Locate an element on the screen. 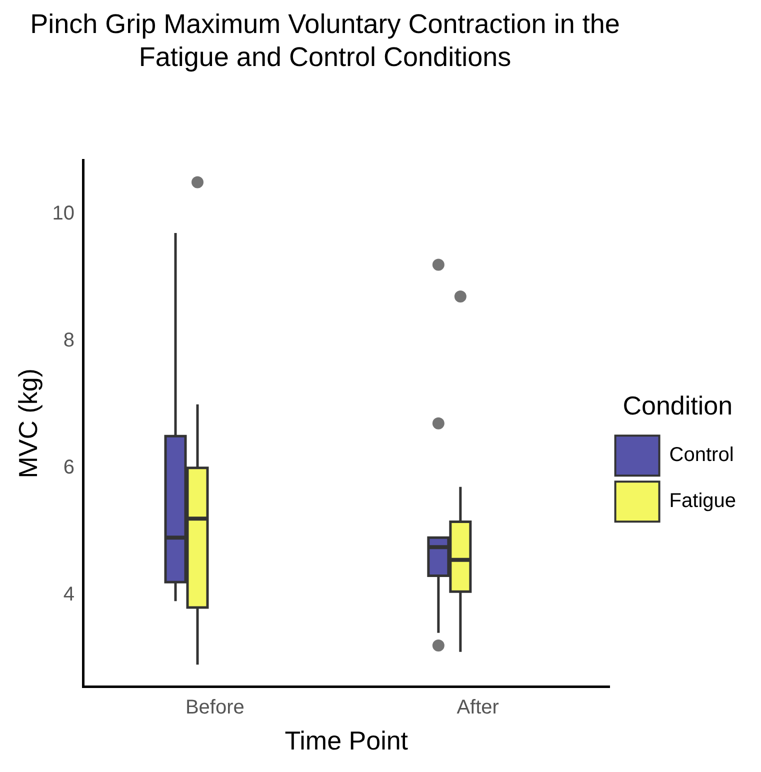  chart-title: Pinch Grip Maximum Voluntary Contraction in the Fatigue and Control Conditions is located at coordinates (325, 41).